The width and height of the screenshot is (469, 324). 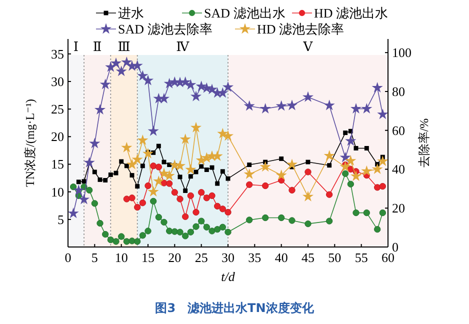 What do you see at coordinates (361, 257) in the screenshot?
I see `x-tick-label: 55` at bounding box center [361, 257].